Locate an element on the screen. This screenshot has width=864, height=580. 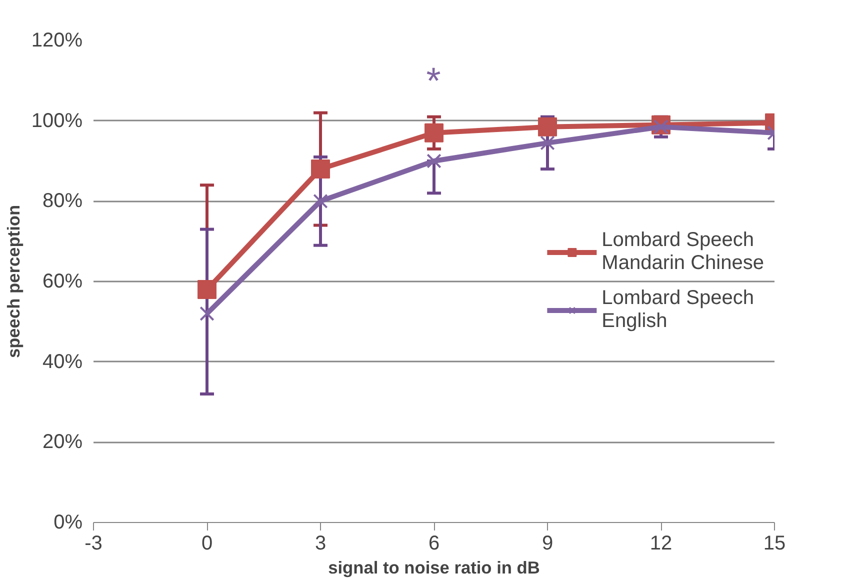
x-tick-label: 3 is located at coordinates (320, 543).